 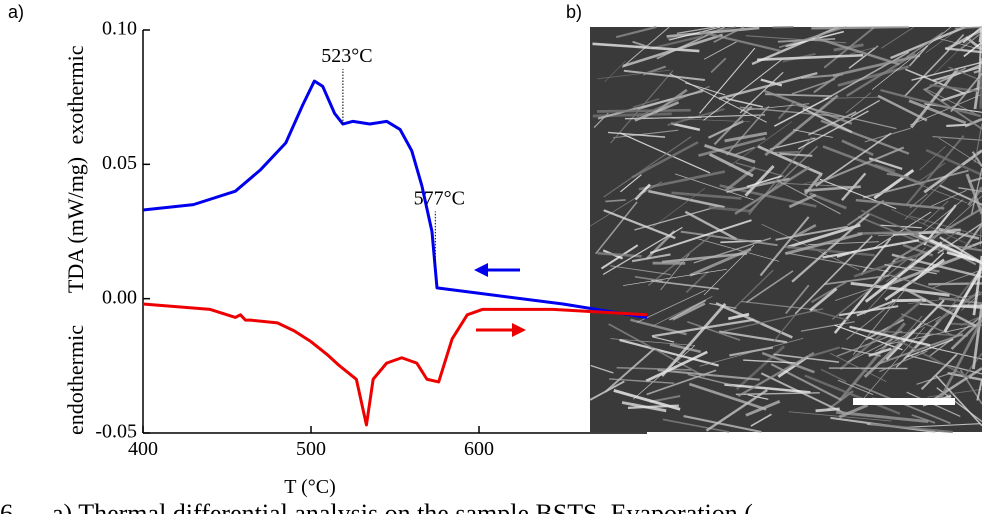 What do you see at coordinates (119, 163) in the screenshot?
I see `y-tick-label: 0.05` at bounding box center [119, 163].